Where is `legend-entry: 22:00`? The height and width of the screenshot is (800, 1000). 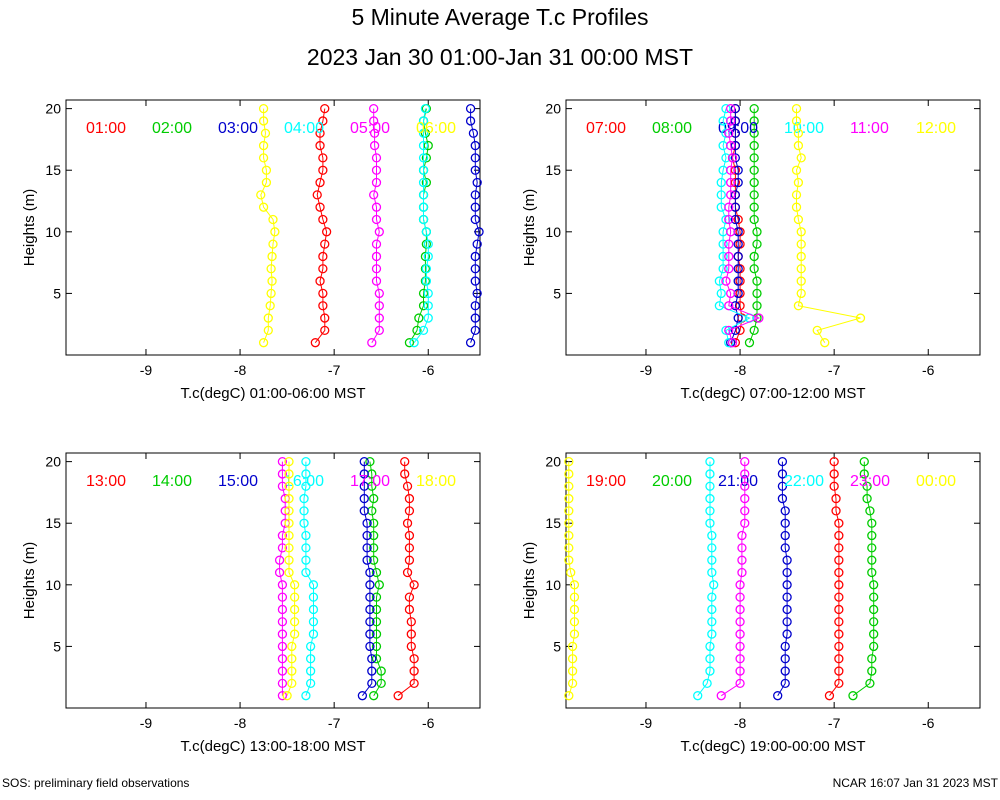 legend-entry: 22:00 is located at coordinates (804, 481).